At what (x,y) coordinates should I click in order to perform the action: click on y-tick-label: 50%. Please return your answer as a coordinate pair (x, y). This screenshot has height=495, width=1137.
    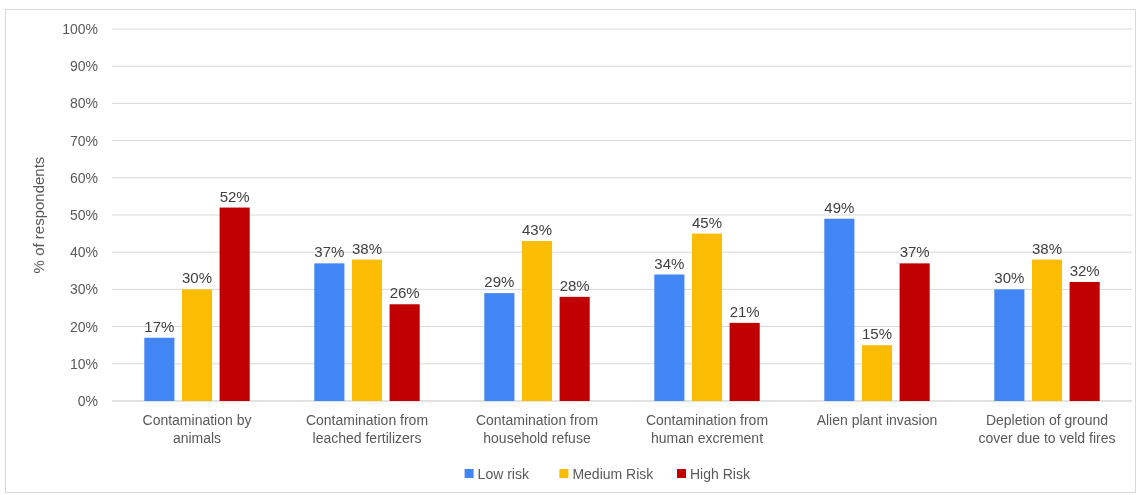
    Looking at the image, I should click on (83, 214).